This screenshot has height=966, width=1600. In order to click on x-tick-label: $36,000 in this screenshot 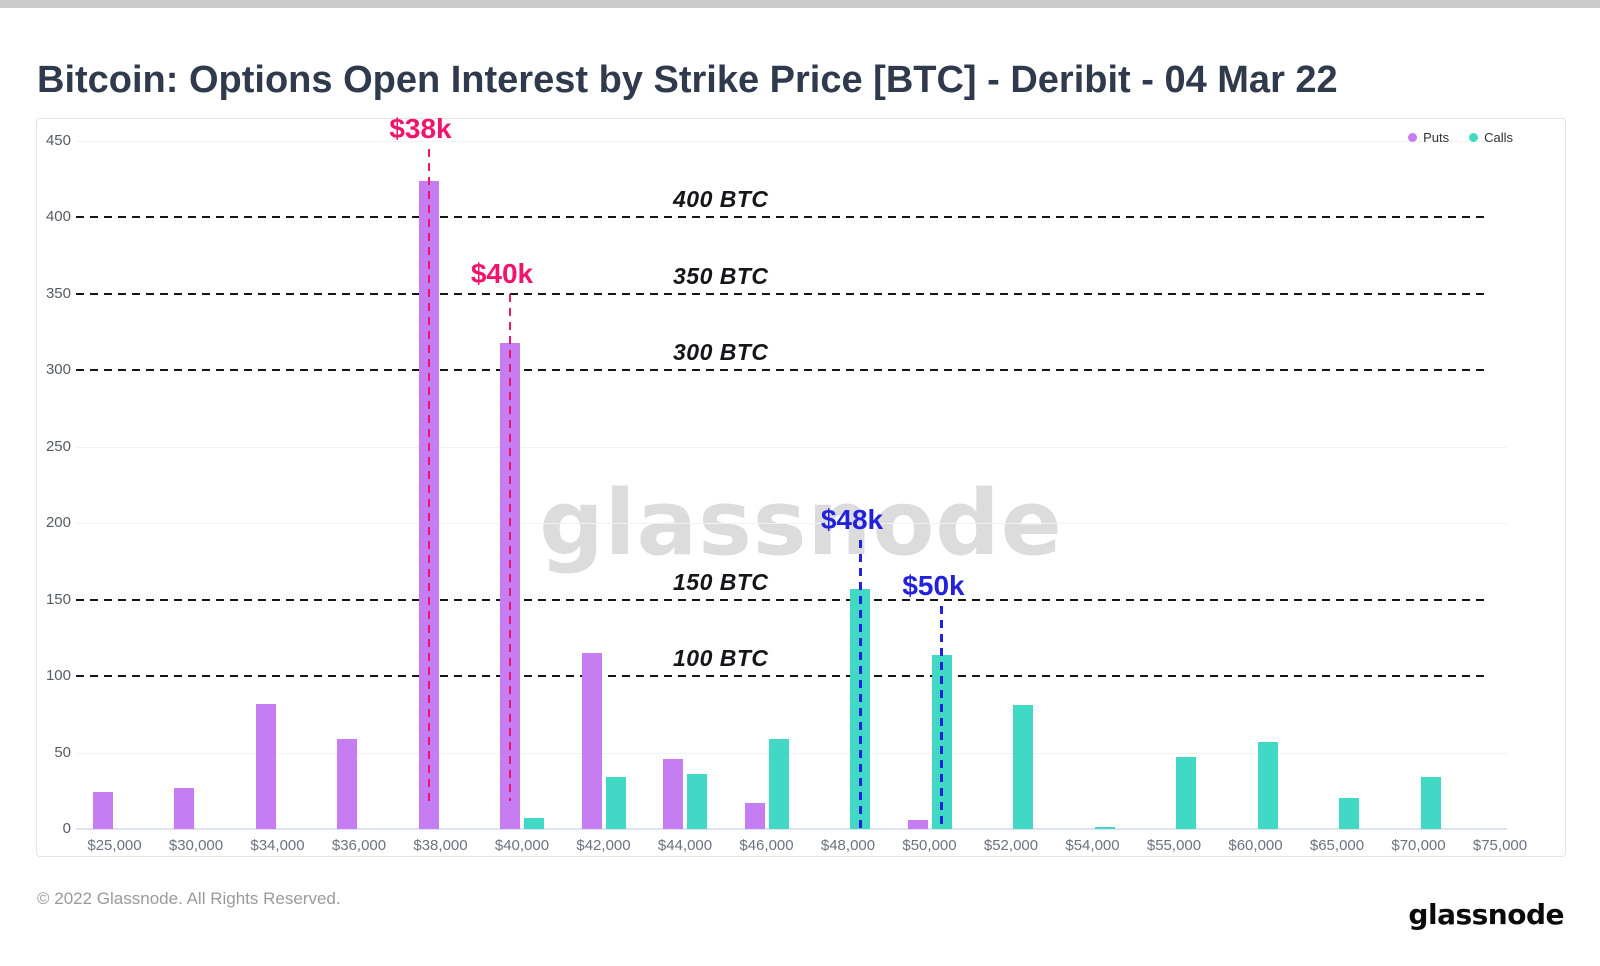, I will do `click(359, 845)`.